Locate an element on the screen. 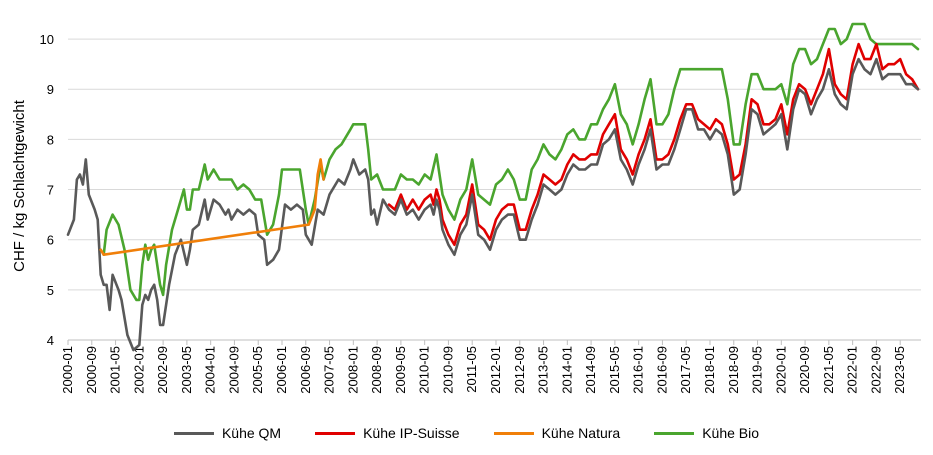 This screenshot has height=455, width=933. x-tick-label: 2021-05 is located at coordinates (828, 370).